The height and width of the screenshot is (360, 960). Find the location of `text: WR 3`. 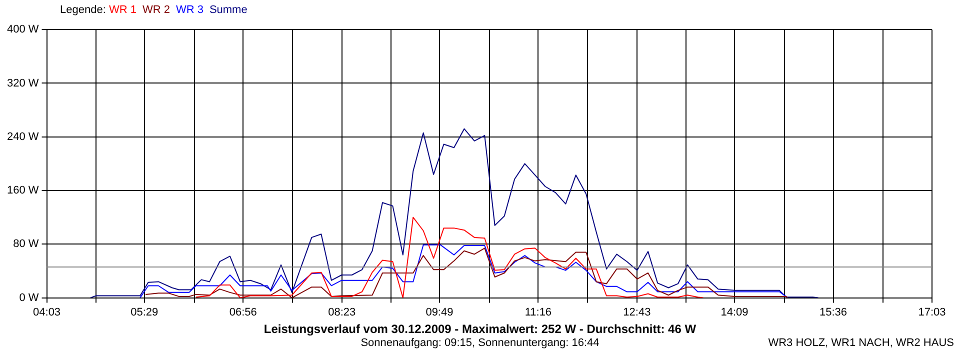

text: WR 3 is located at coordinates (190, 10).